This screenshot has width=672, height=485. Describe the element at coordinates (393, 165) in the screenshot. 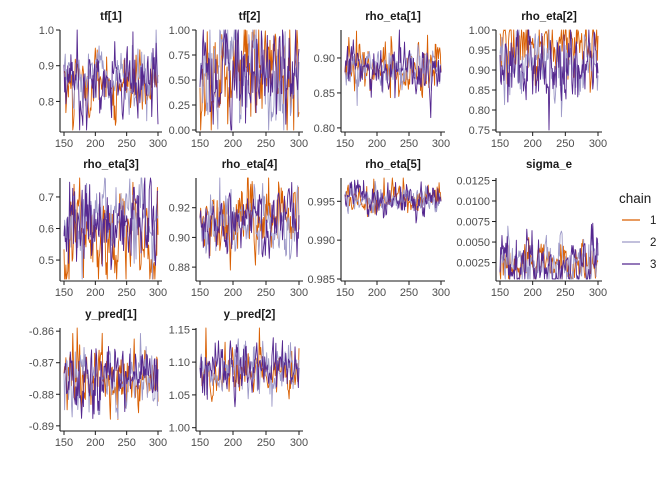

I see `panel-title: rho_eta[5]` at that location.